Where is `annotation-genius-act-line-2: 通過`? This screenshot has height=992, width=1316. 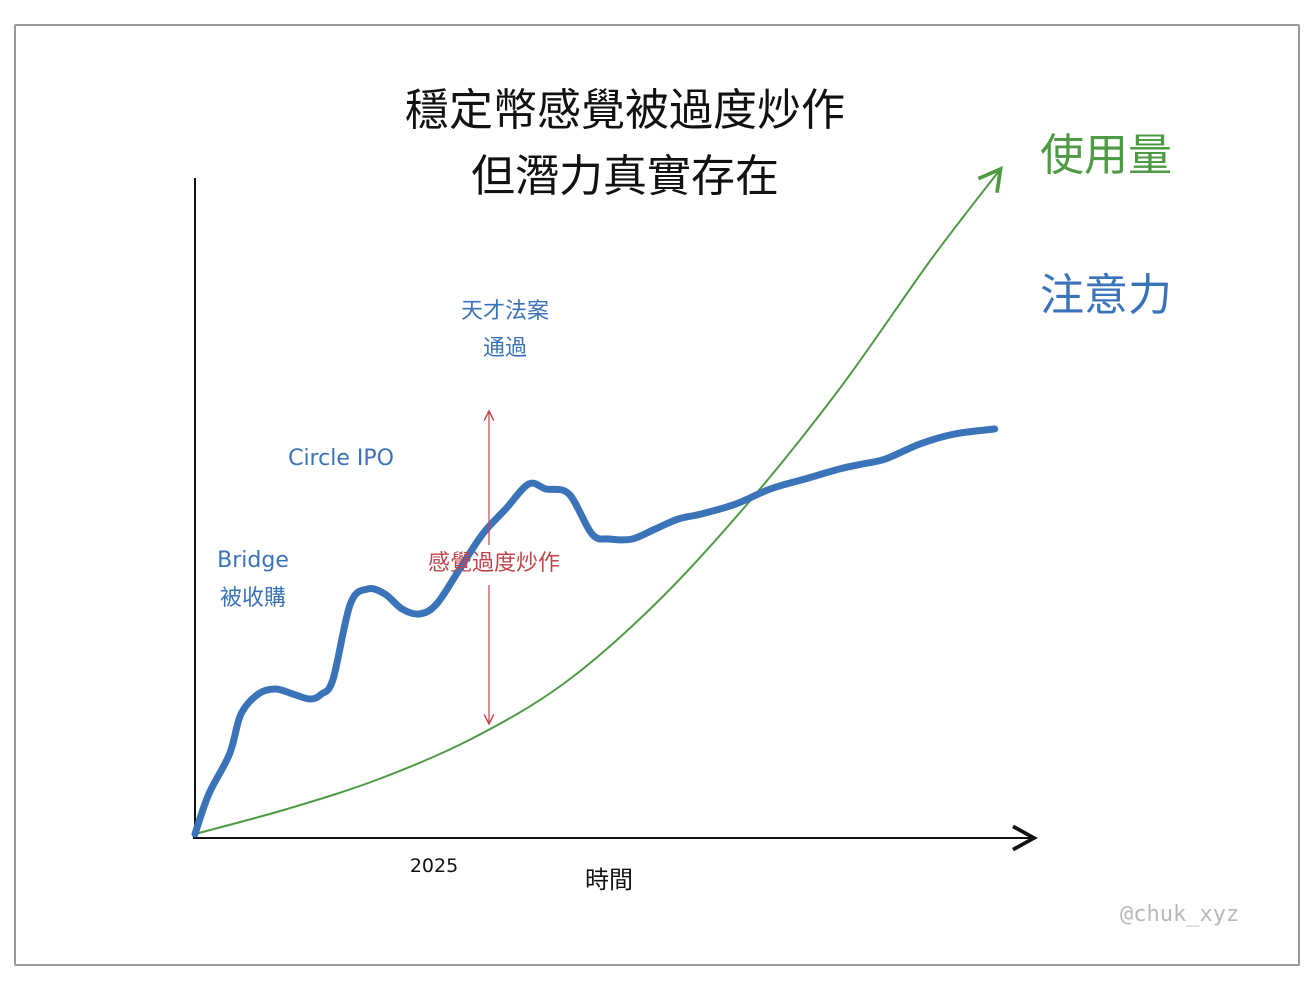 annotation-genius-act-line-2: 通過 is located at coordinates (505, 348).